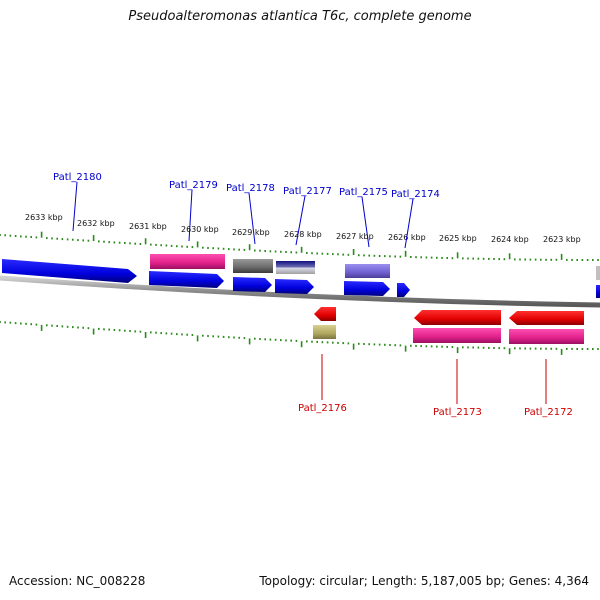  What do you see at coordinates (193, 185) in the screenshot?
I see `gene-label-2179: Patl_2179` at bounding box center [193, 185].